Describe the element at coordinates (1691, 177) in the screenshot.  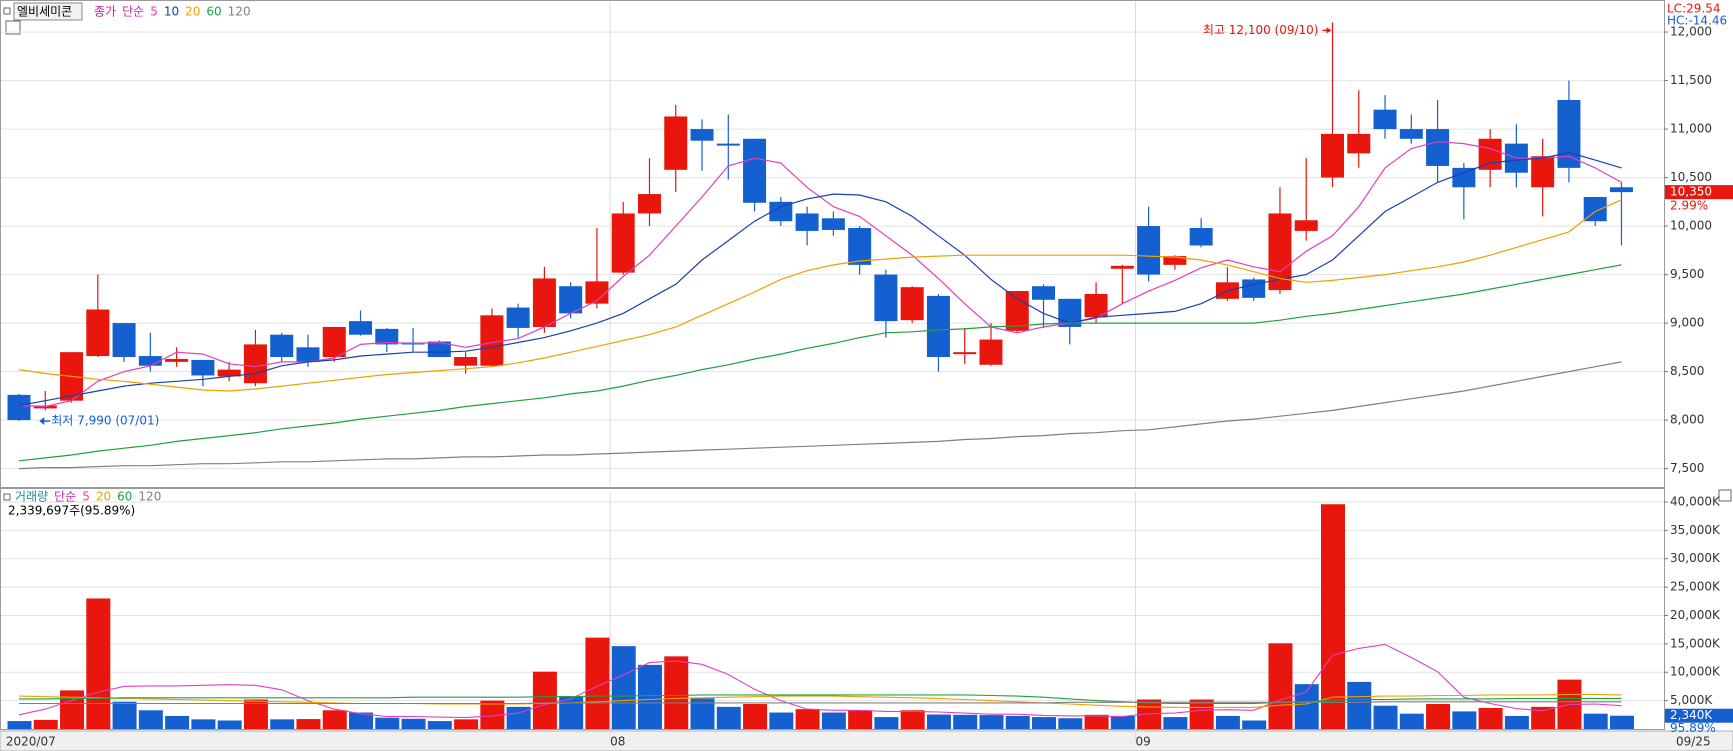
I see `y-tick-label: 10,500` at that location.